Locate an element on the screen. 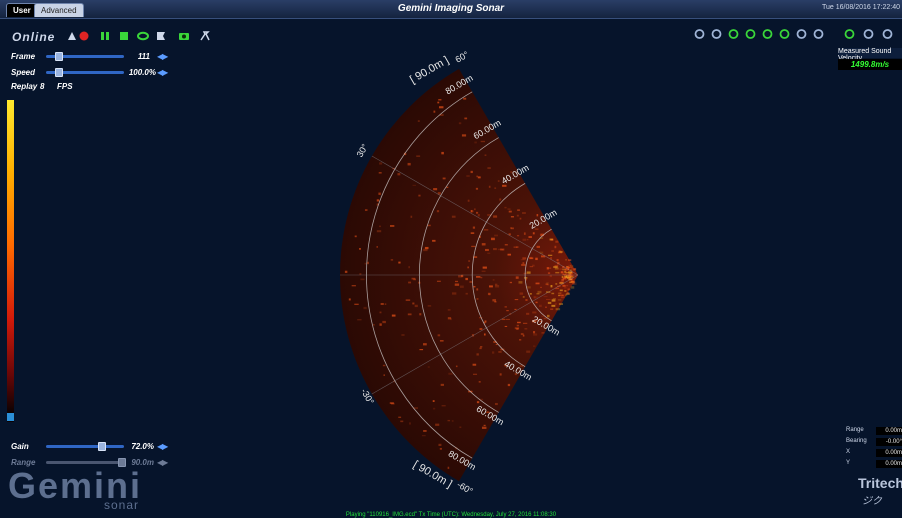 The width and height of the screenshot is (902, 518). speed-slider-knob is located at coordinates (58, 72).